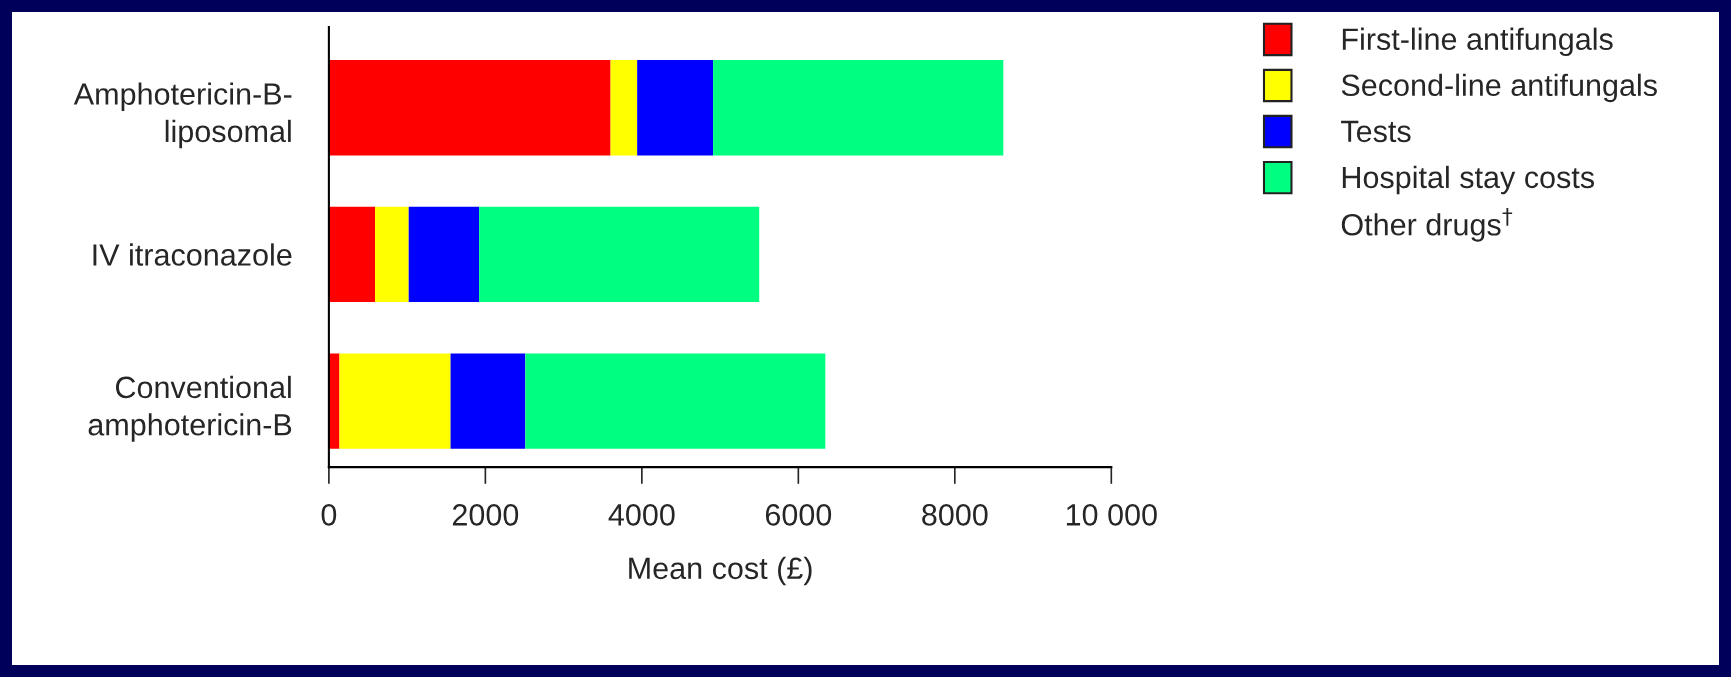 Image resolution: width=1731 pixels, height=677 pixels. I want to click on legend-label: Tests, so click(1376, 131).